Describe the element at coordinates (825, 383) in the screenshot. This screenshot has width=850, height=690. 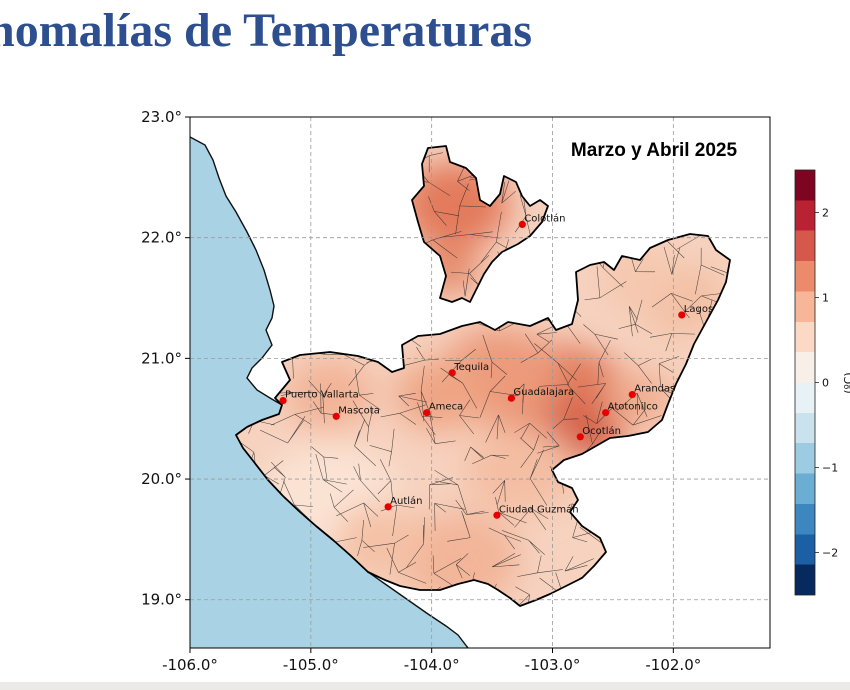
I see `colorbar-tick-label: 0` at that location.